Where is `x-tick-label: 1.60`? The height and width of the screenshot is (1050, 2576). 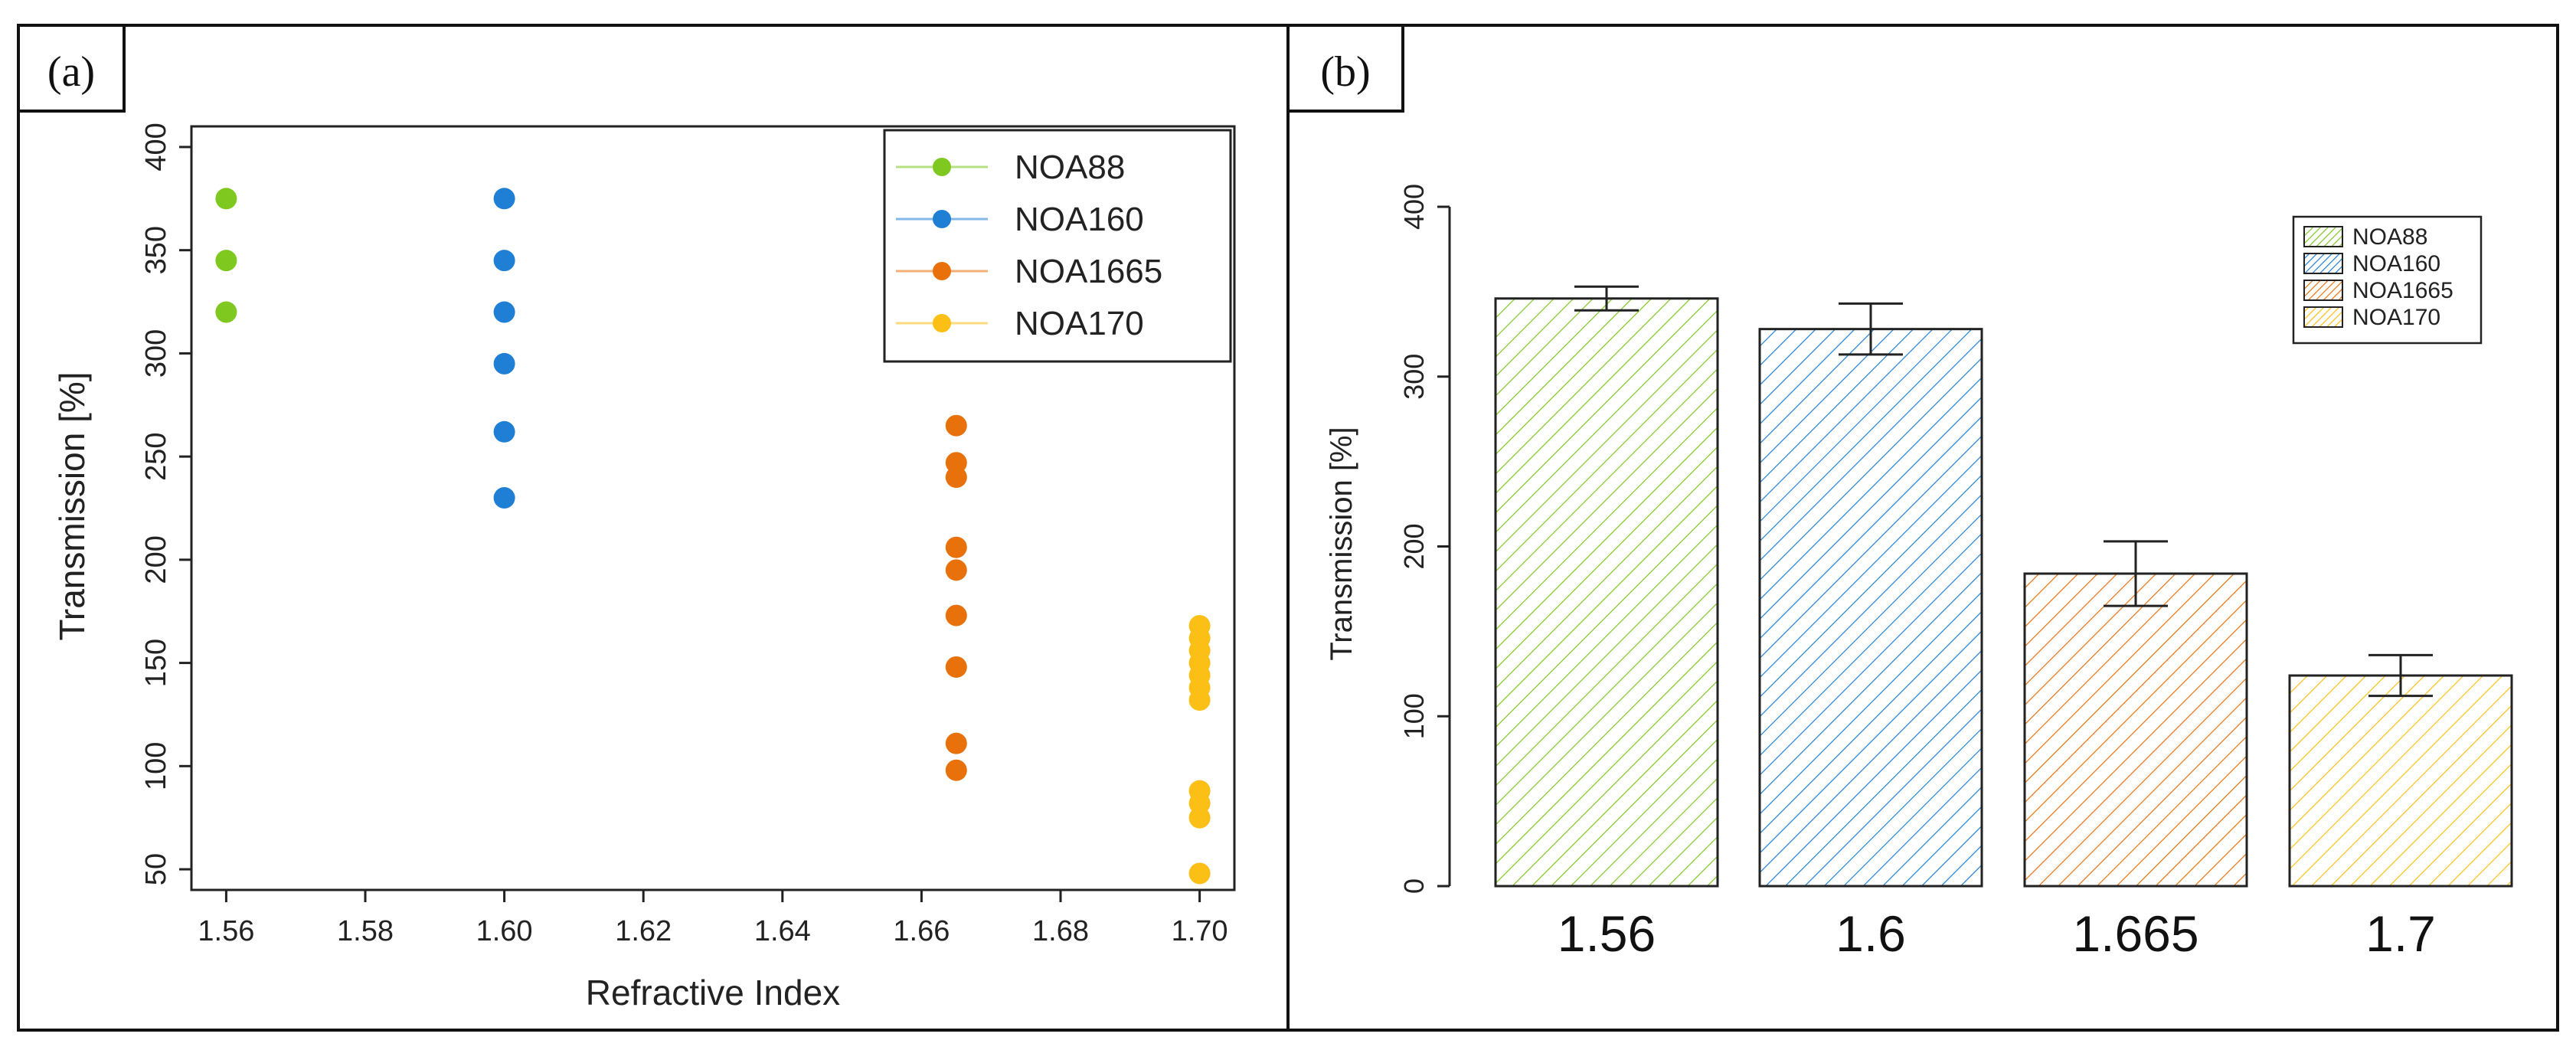 x-tick-label: 1.60 is located at coordinates (504, 931).